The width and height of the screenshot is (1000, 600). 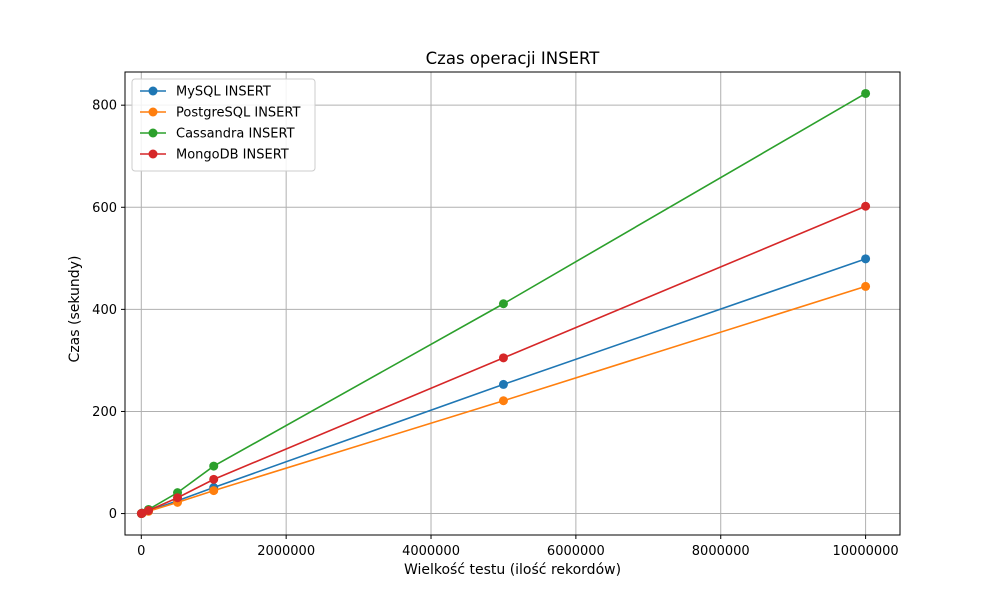 I want to click on legend-box, so click(x=223, y=125).